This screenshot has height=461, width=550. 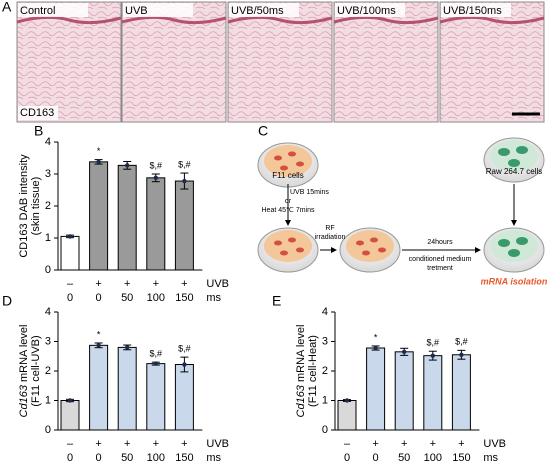 I want to click on panel-letter: D, so click(x=7, y=301).